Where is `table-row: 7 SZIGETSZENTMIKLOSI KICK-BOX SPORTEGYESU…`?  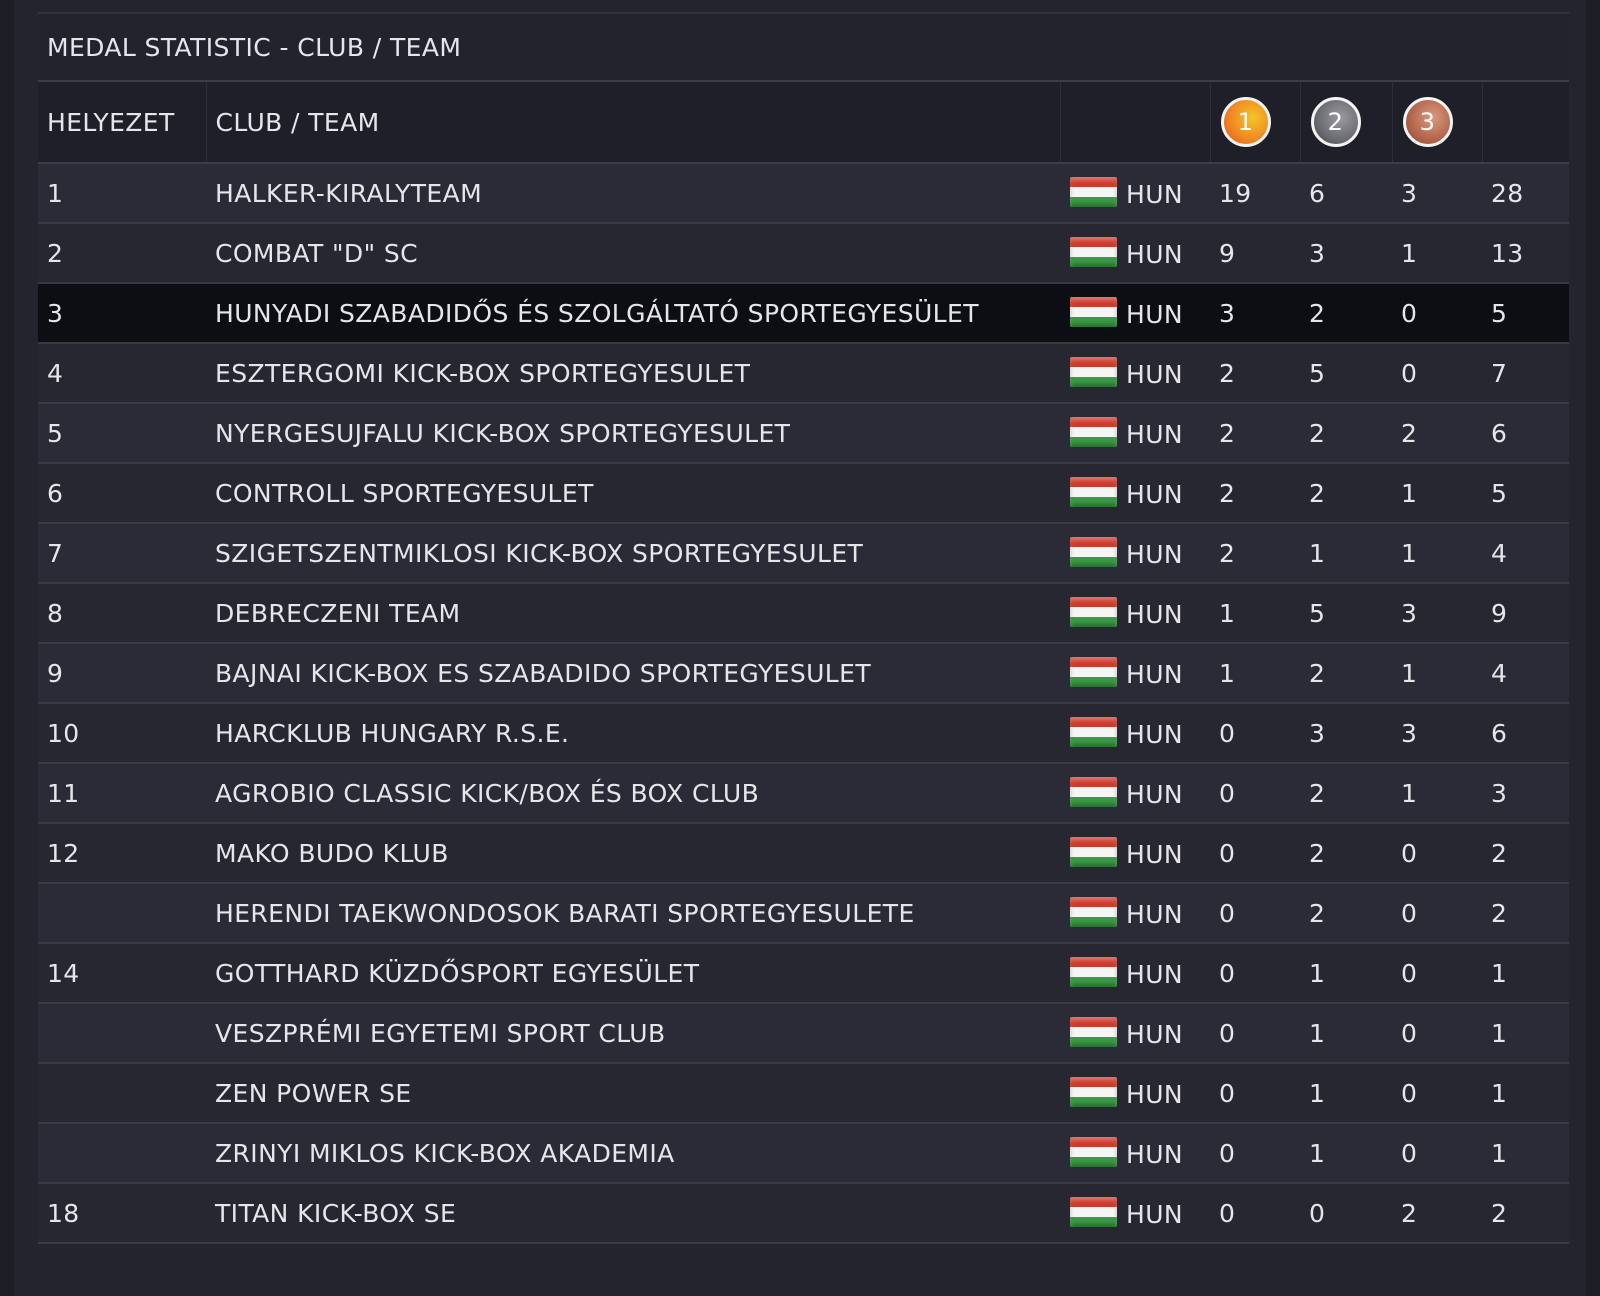
table-row: 7 SZIGETSZENTMIKLOSI KICK-BOX SPORTEGYESU… is located at coordinates (804, 553).